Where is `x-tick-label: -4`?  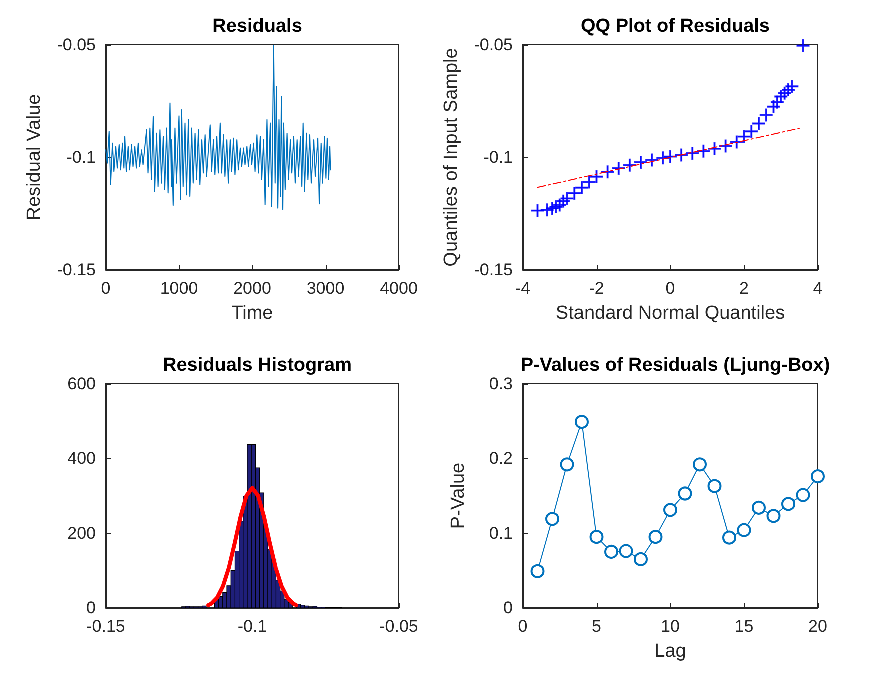 x-tick-label: -4 is located at coordinates (523, 288).